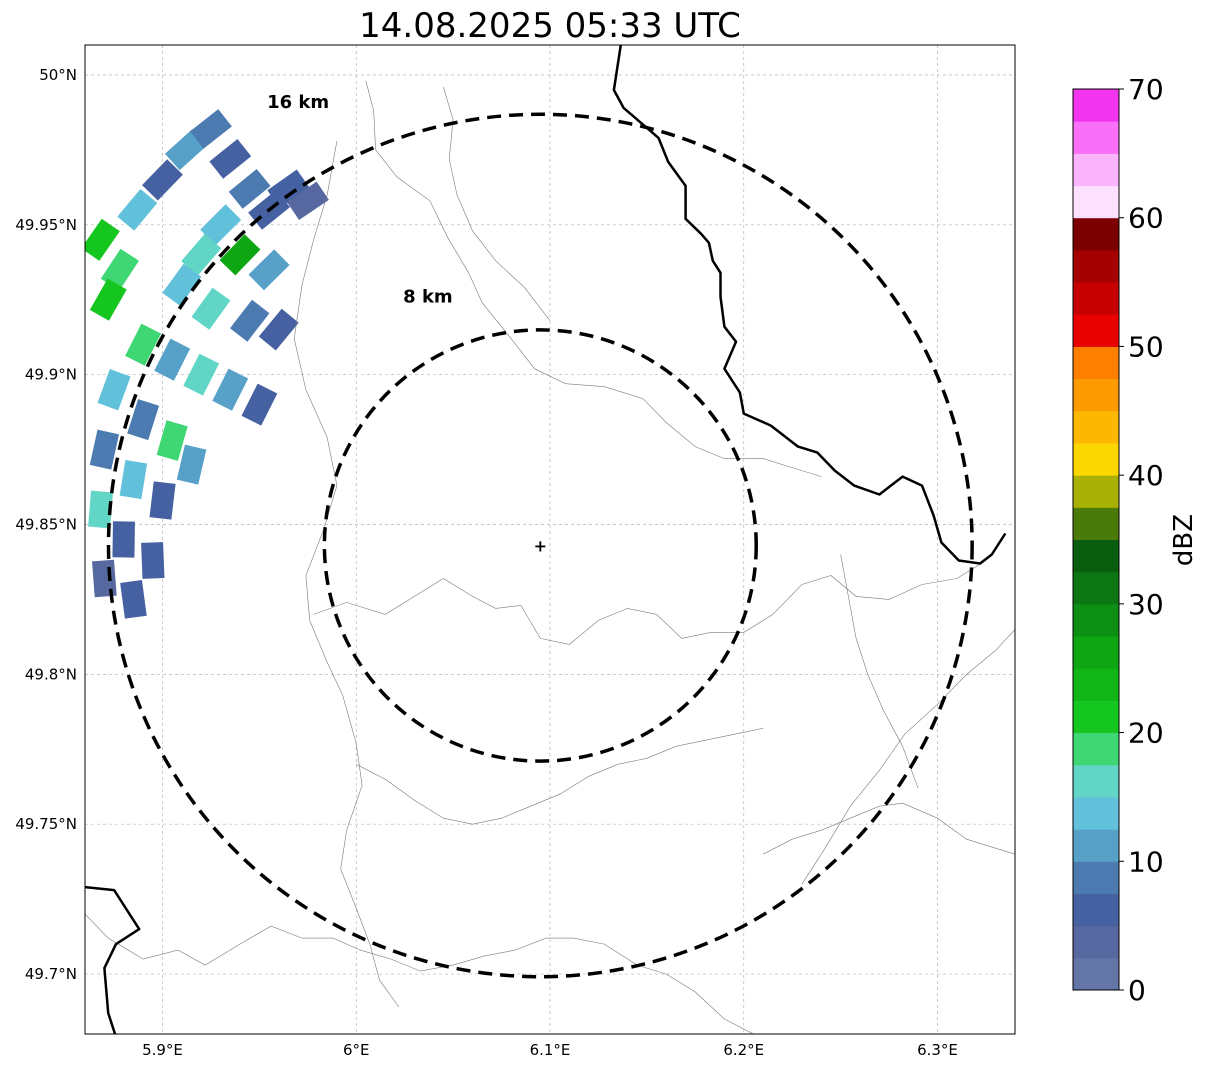 The image size is (1207, 1069). I want to click on lat-tick-label: 49.95°N, so click(46, 225).